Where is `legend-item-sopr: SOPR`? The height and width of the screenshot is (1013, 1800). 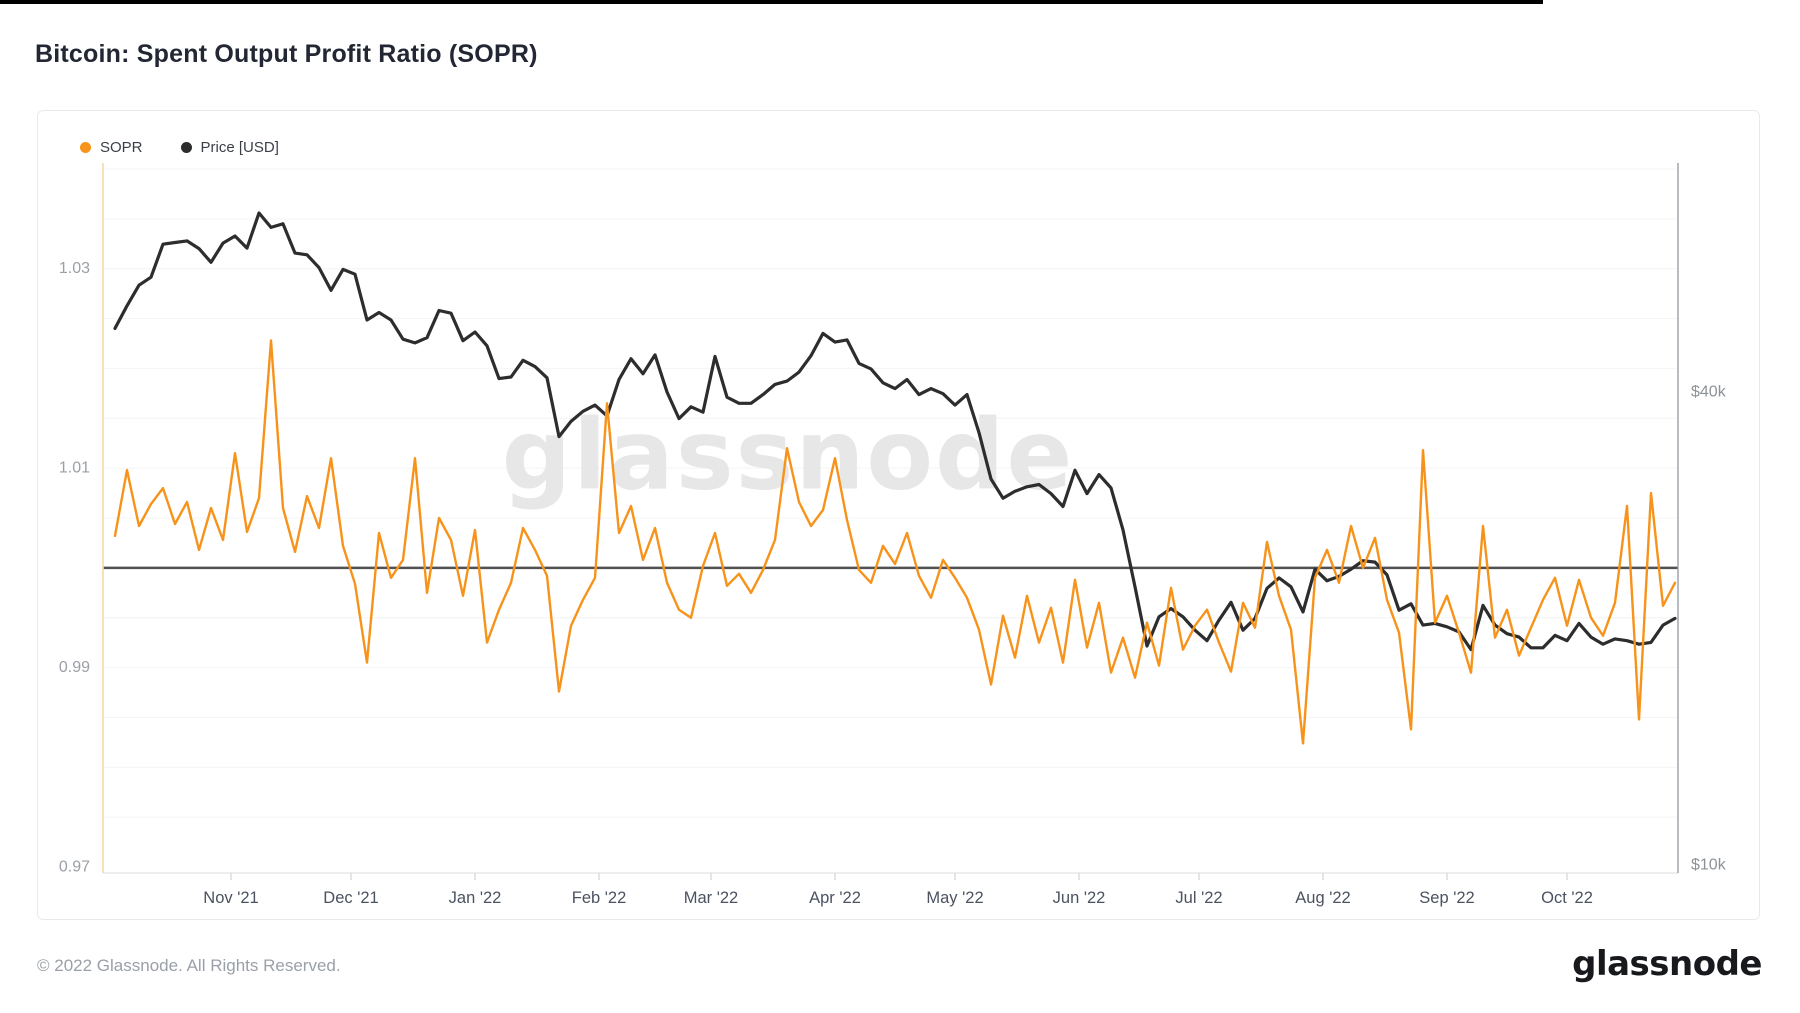
legend-item-sopr: SOPR is located at coordinates (111, 147).